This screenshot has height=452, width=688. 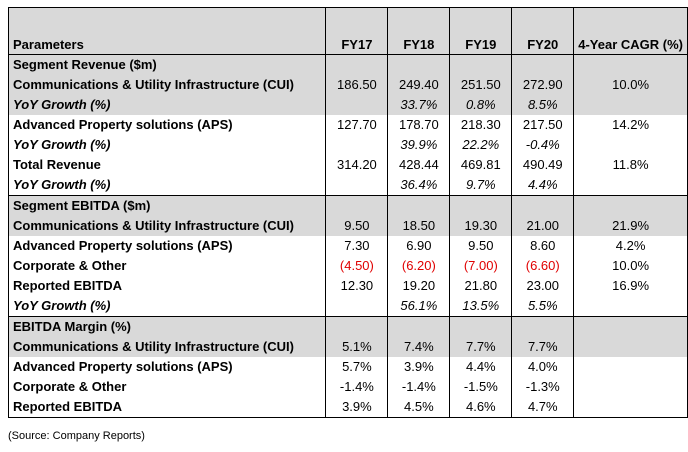 I want to click on cell-fy19: (7.00), so click(x=481, y=266).